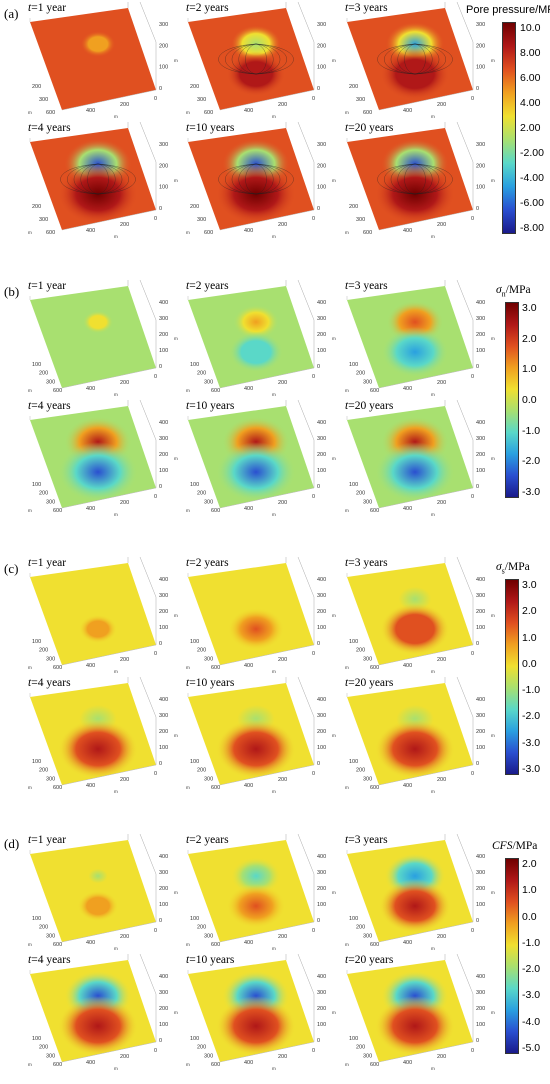 Image resolution: width=550 pixels, height=1084 pixels. What do you see at coordinates (208, 113) in the screenshot?
I see `left-tick-label: 600` at bounding box center [208, 113].